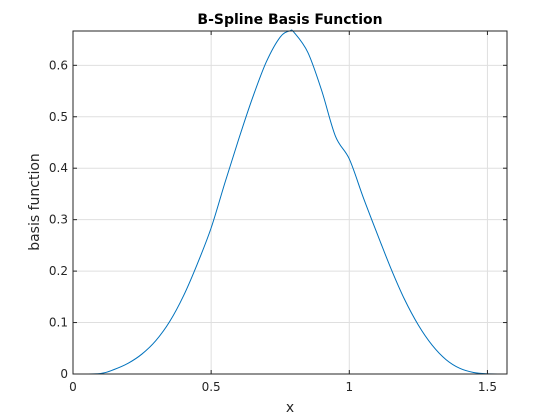 The image size is (560, 420). What do you see at coordinates (58, 271) in the screenshot?
I see `y-tick-label: 0.2` at bounding box center [58, 271].